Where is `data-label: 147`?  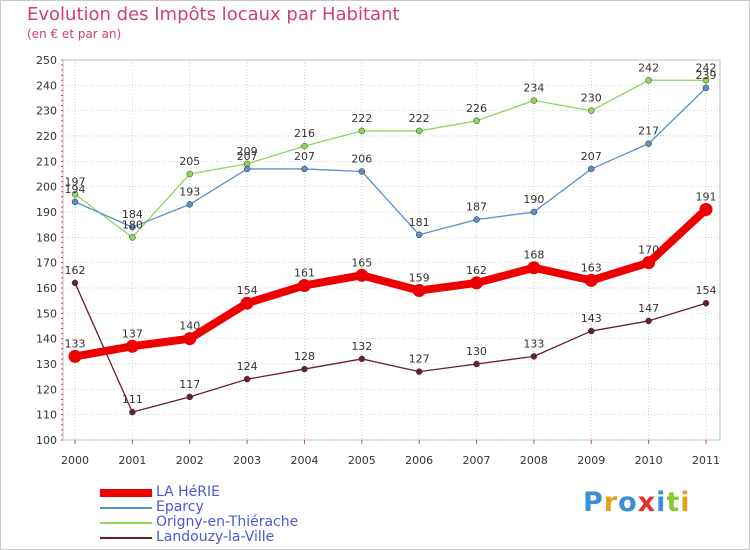
data-label: 147 is located at coordinates (648, 308).